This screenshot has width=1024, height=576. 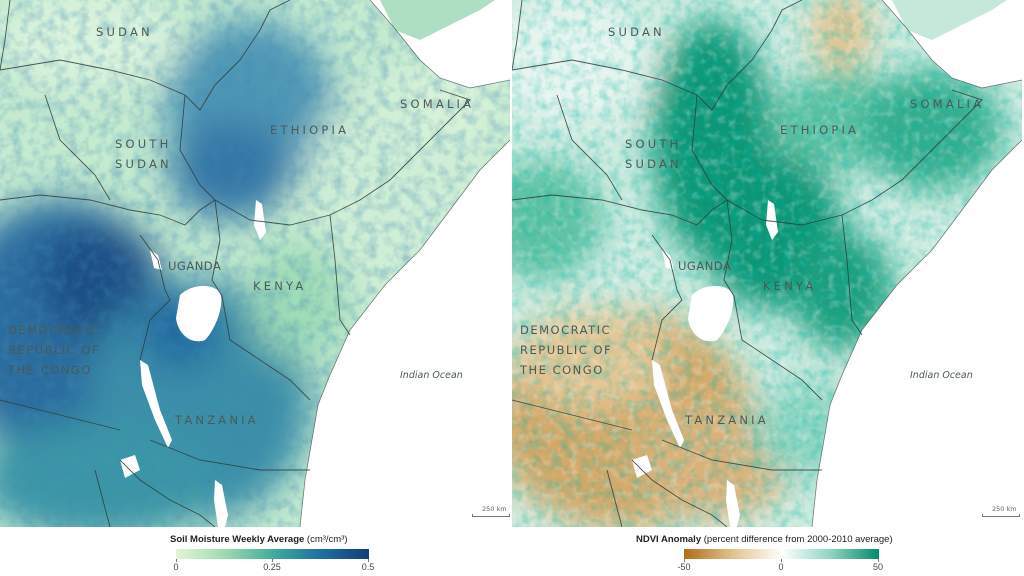 What do you see at coordinates (176, 567) in the screenshot?
I see `legend-tick-label-0: 0` at bounding box center [176, 567].